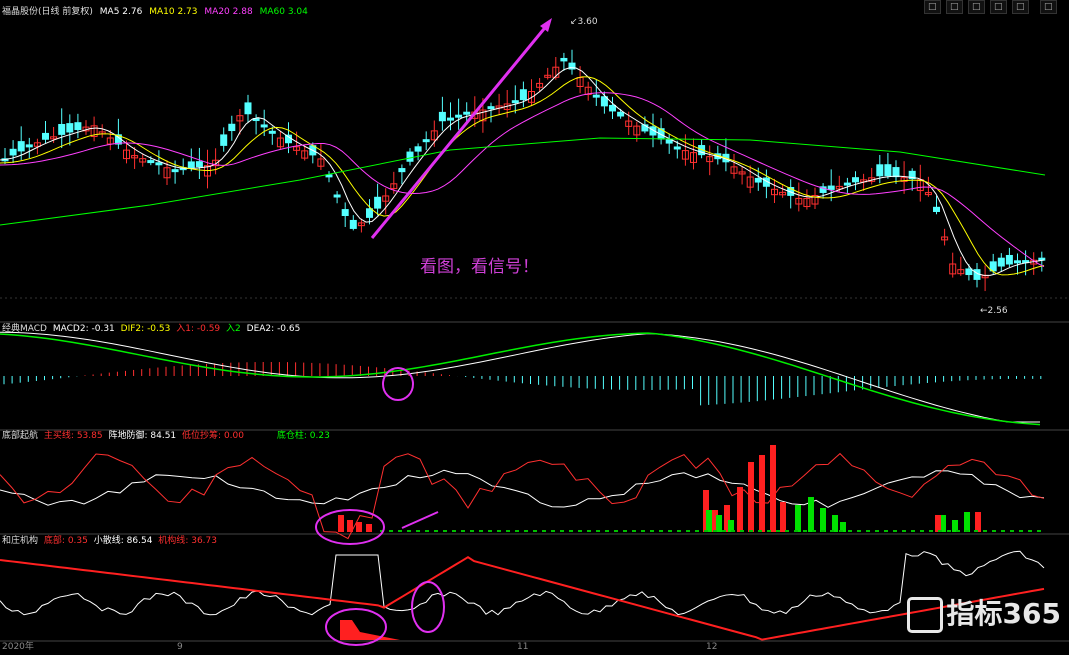  Describe the element at coordinates (998, 7) in the screenshot. I see `toolbar-button-4: □` at that location.